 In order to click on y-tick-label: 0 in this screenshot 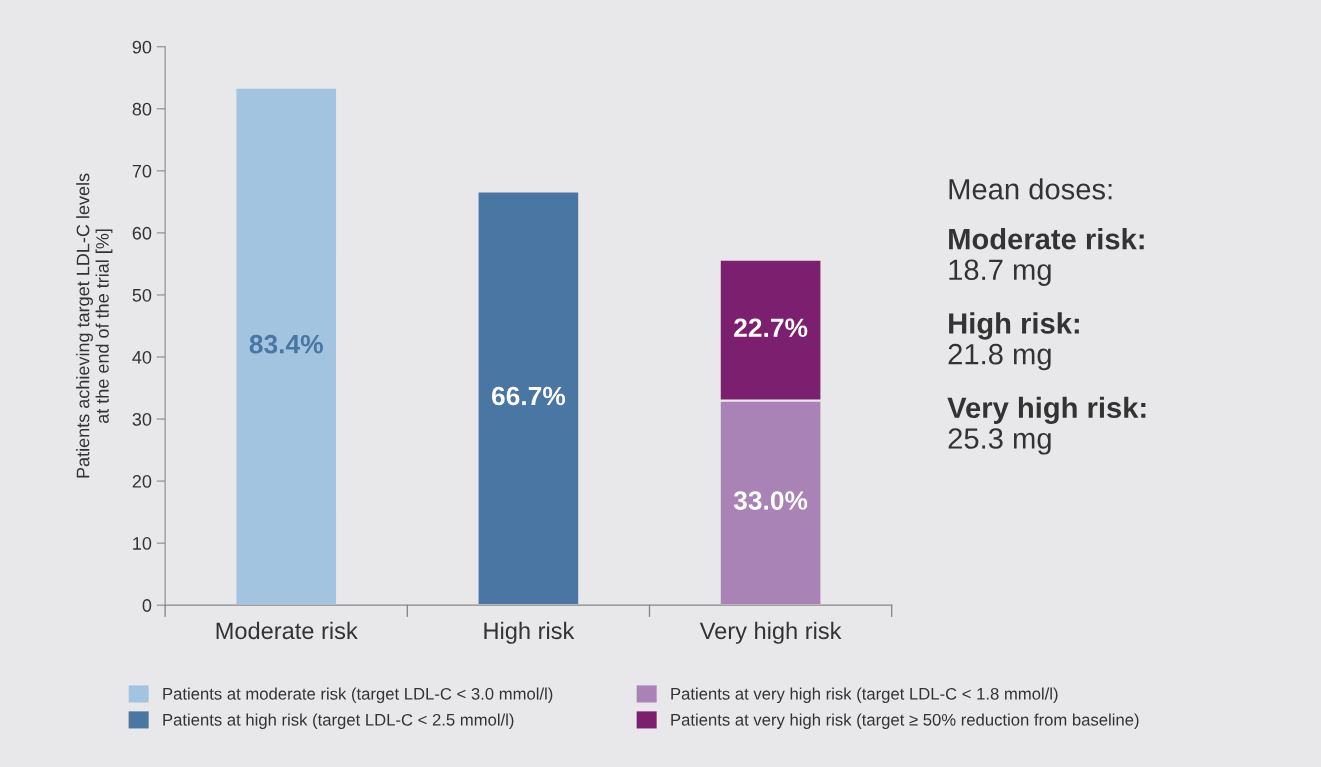, I will do `click(147, 605)`.